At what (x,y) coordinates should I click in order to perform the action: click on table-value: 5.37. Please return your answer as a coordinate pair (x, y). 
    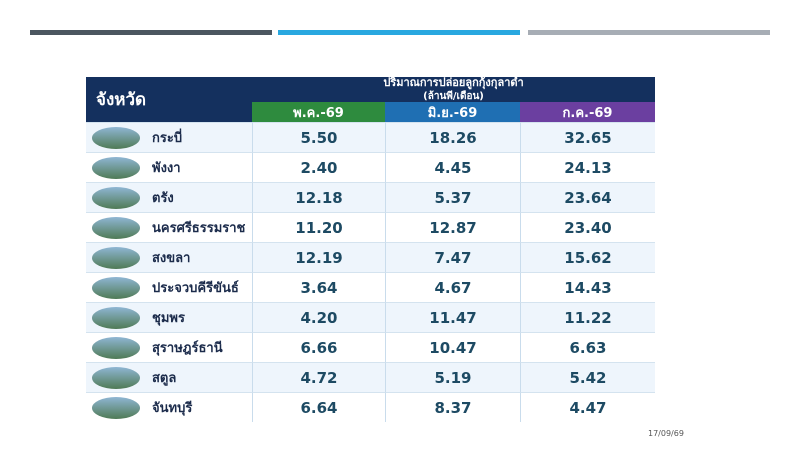
    Looking at the image, I should click on (452, 197).